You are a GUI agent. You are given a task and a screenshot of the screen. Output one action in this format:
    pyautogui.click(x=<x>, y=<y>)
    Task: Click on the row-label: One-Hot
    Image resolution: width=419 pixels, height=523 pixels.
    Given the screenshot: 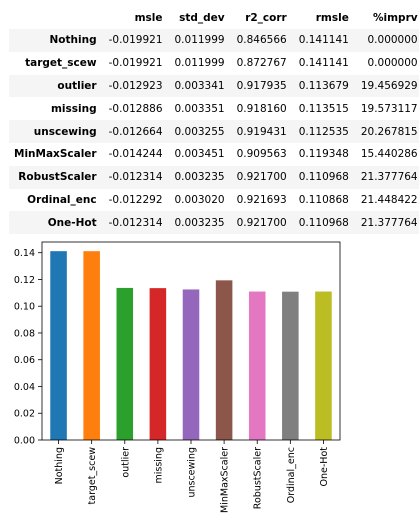 What is the action you would take?
    pyautogui.click(x=72, y=222)
    